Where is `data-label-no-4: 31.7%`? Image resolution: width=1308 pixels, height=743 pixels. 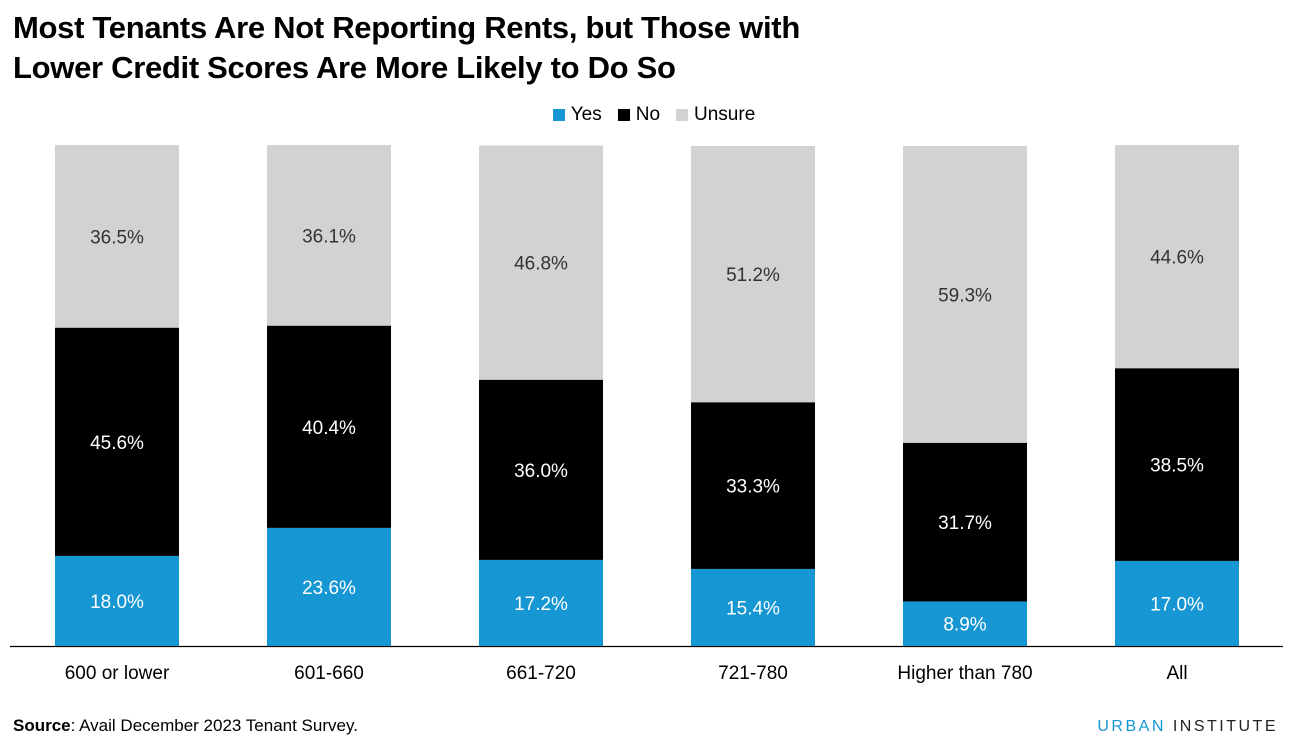 data-label-no-4: 31.7% is located at coordinates (965, 523).